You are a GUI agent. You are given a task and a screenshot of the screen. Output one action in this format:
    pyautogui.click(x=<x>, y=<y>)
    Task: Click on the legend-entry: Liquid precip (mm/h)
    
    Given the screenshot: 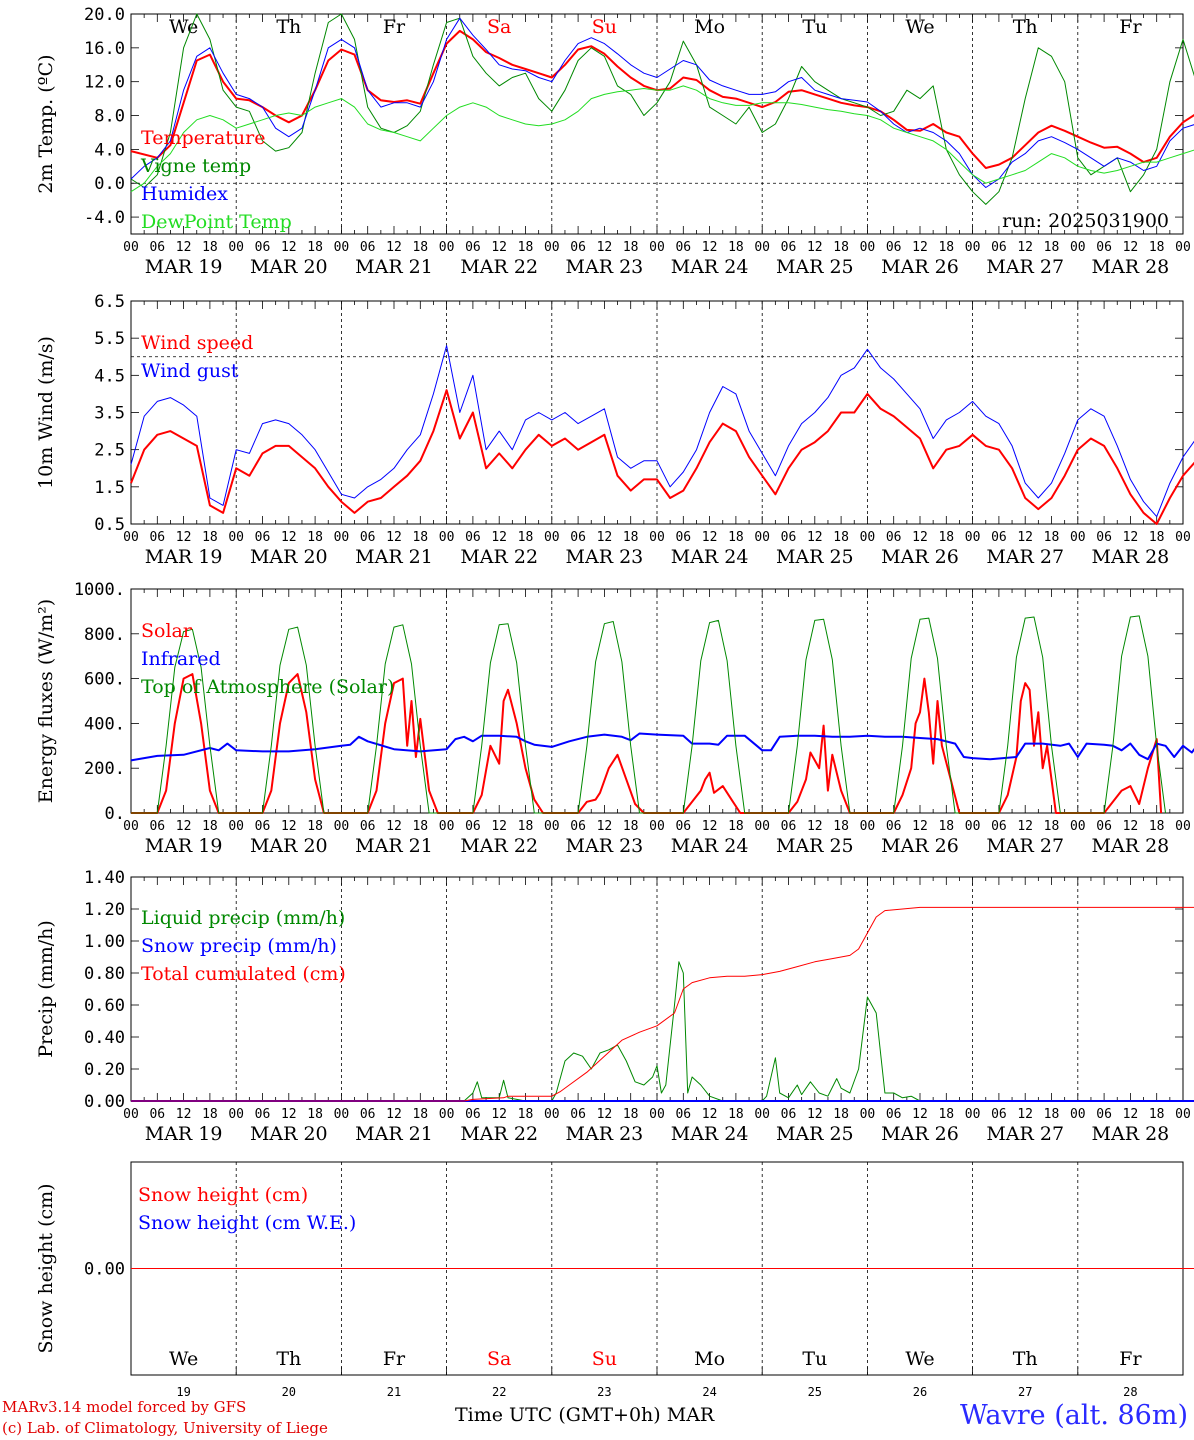 What is the action you would take?
    pyautogui.click(x=243, y=918)
    